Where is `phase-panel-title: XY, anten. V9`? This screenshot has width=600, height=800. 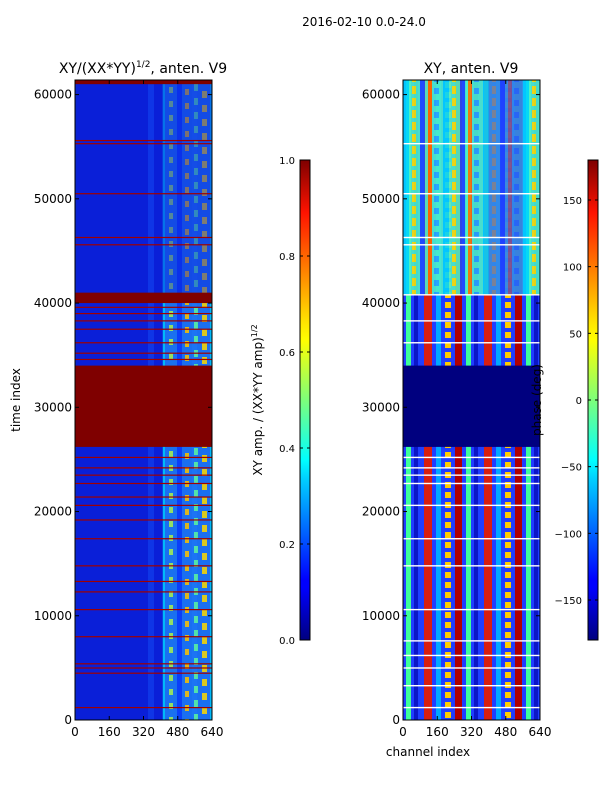
phase-panel-title: XY, anten. V9 is located at coordinates (471, 69).